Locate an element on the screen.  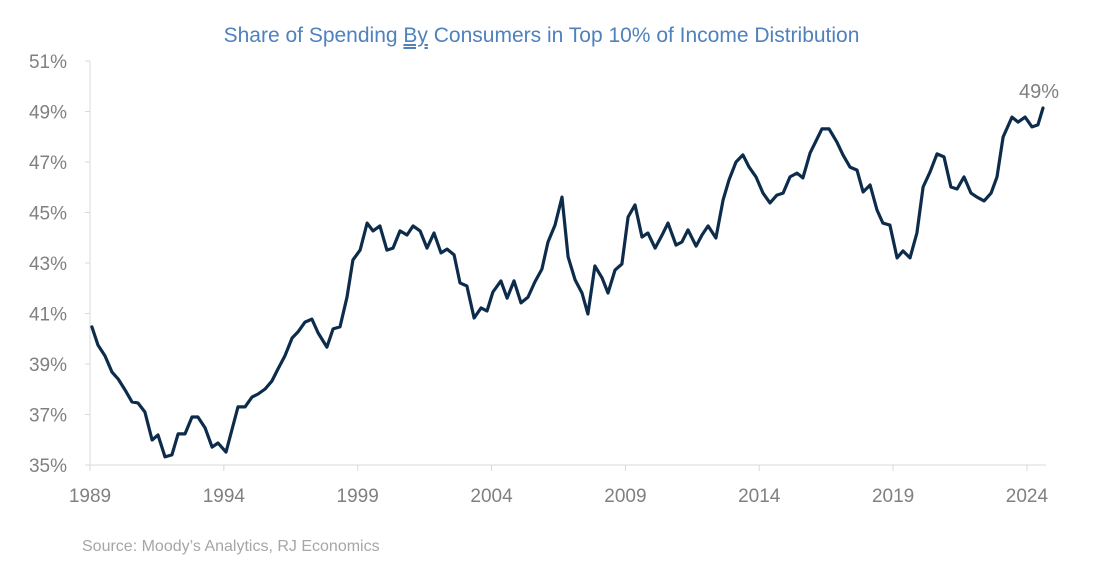
x-tick-label: 2014 is located at coordinates (759, 496).